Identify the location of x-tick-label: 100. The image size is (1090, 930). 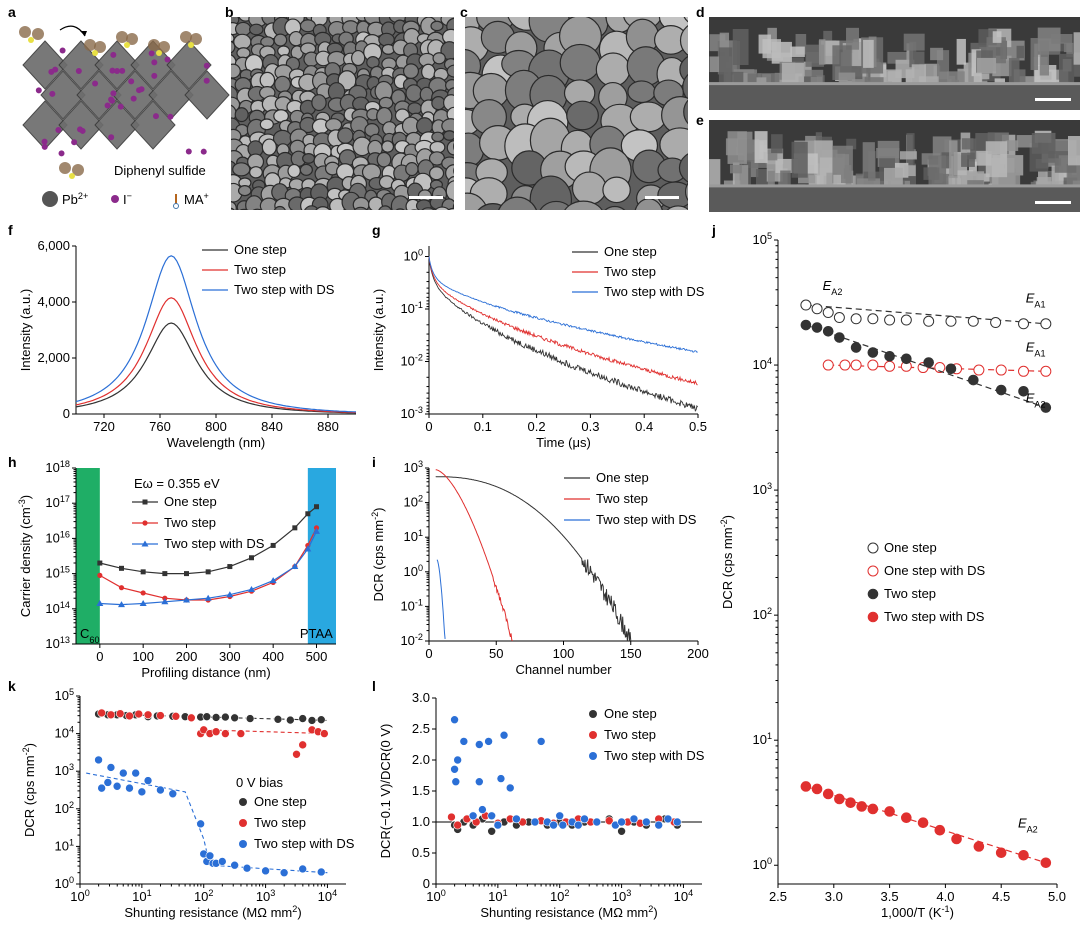
(564, 653).